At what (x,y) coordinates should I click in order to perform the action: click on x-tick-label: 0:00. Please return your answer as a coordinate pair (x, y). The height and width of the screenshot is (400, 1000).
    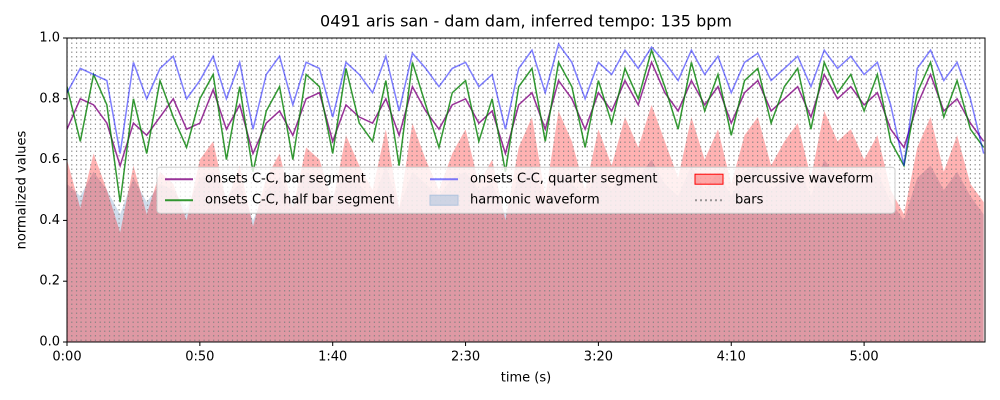
    Looking at the image, I should click on (66, 357).